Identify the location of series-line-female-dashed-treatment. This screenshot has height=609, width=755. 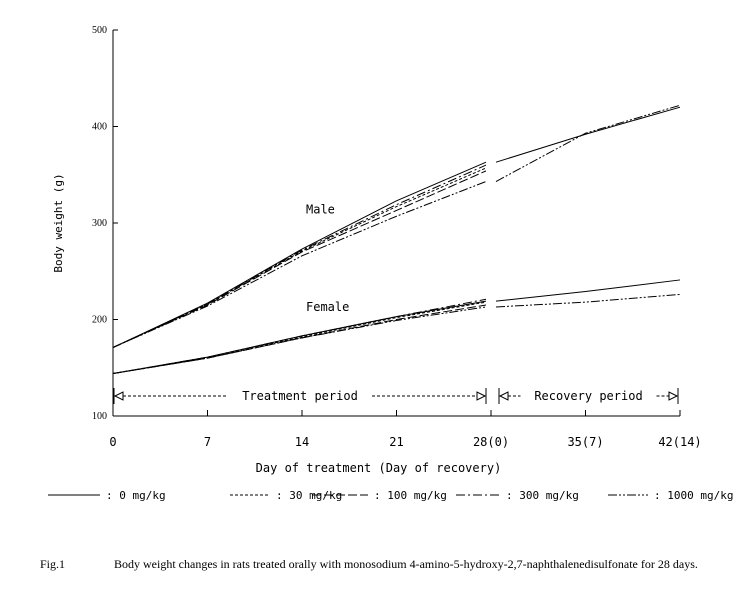
(299, 338).